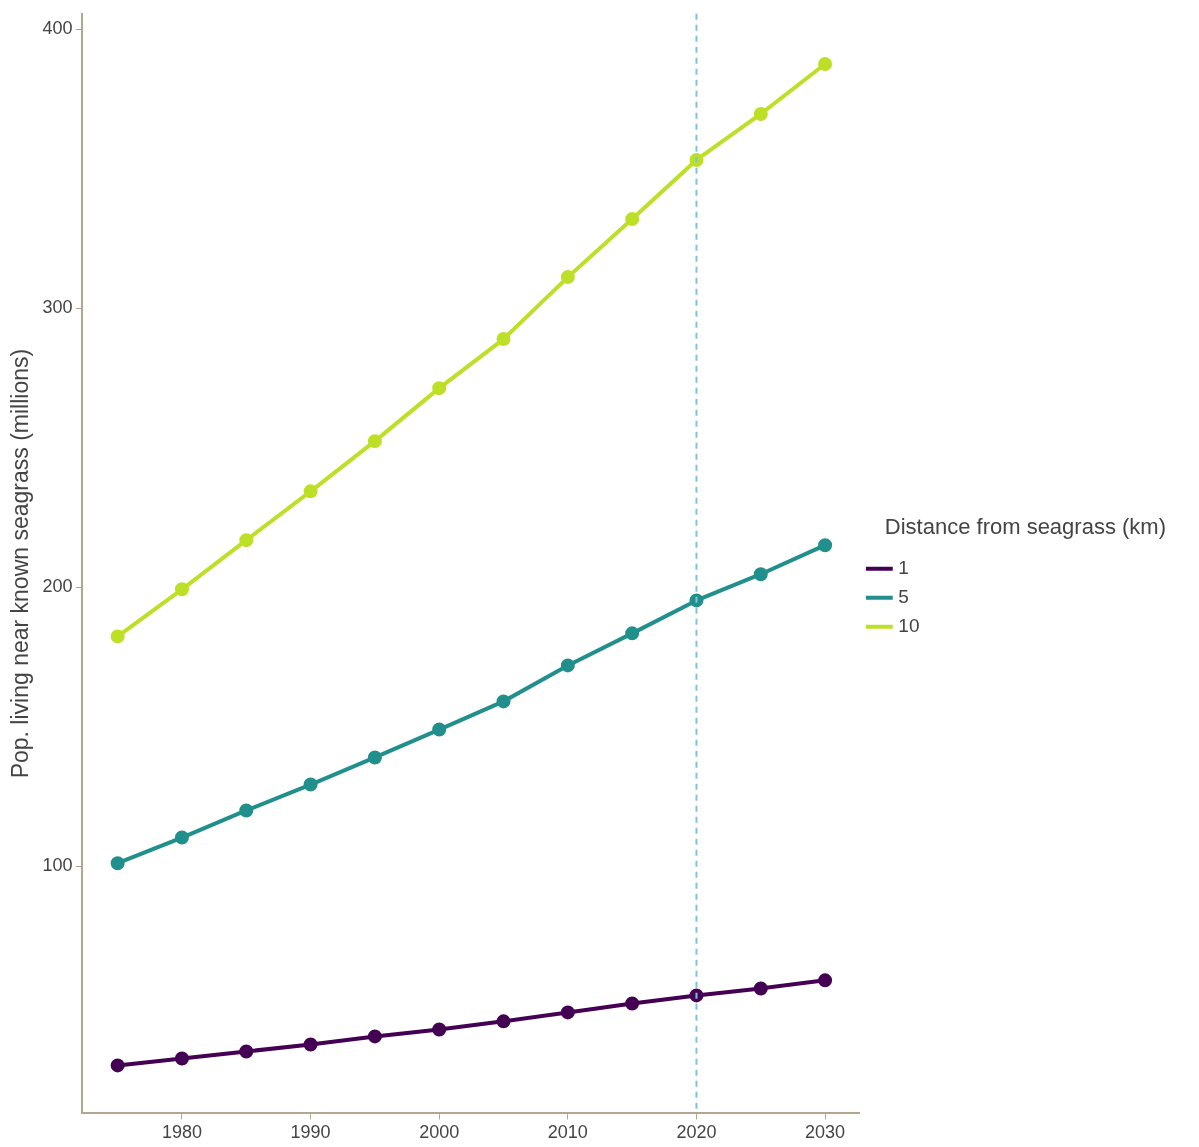  Describe the element at coordinates (903, 596) in the screenshot. I see `legend-label: 5` at that location.